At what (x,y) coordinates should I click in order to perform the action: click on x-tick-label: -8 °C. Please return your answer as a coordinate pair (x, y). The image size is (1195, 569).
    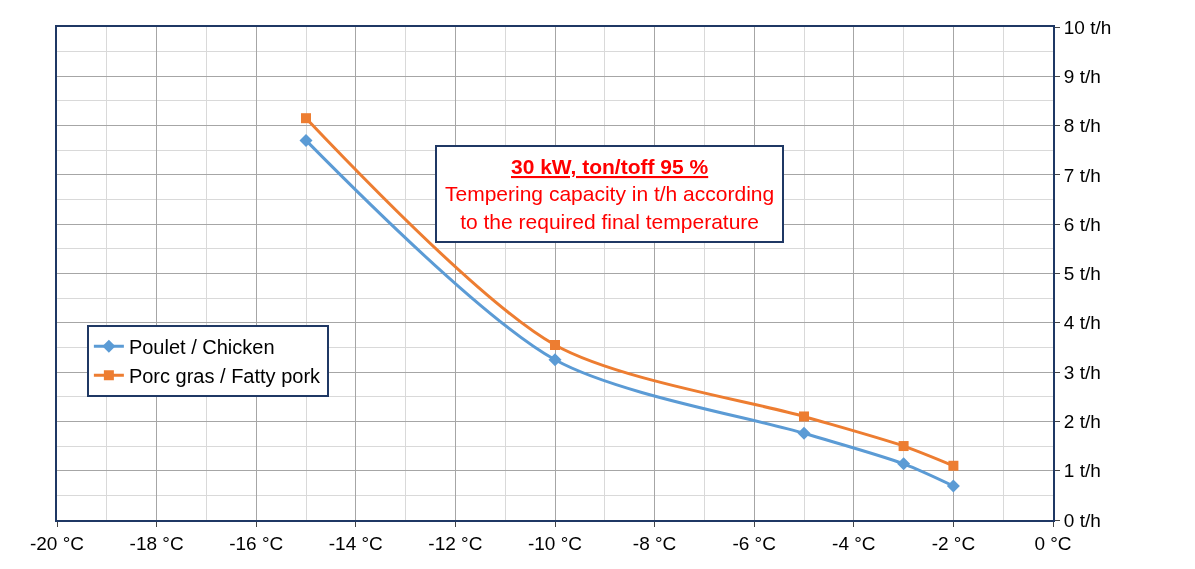
    Looking at the image, I should click on (654, 543).